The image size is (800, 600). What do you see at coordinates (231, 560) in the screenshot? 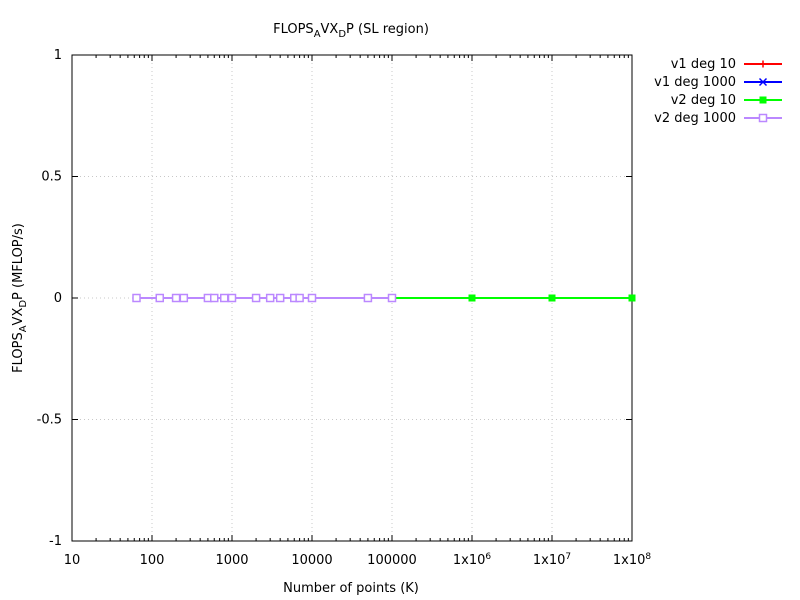
I see `x-tick-label: 1000` at bounding box center [231, 560].